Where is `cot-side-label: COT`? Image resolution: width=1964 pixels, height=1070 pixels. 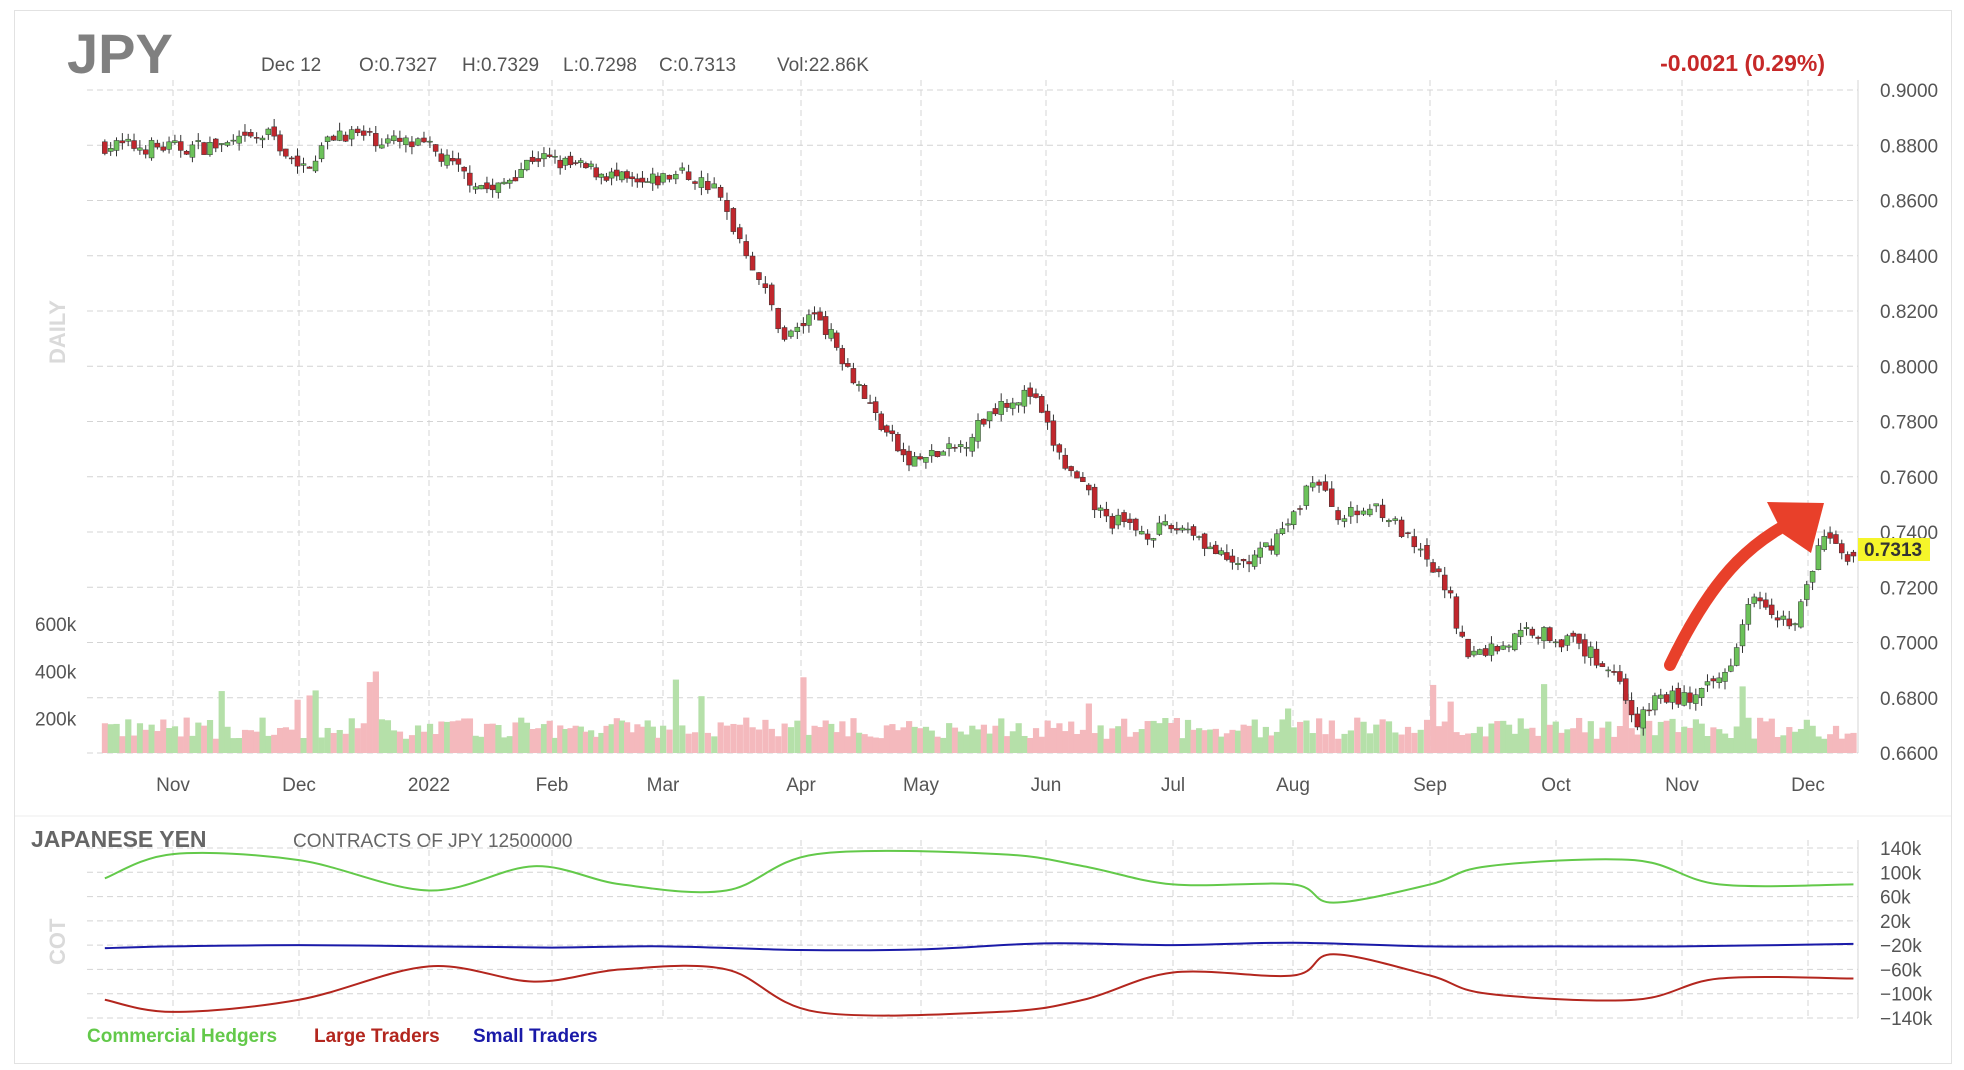
cot-side-label: COT is located at coordinates (57, 941).